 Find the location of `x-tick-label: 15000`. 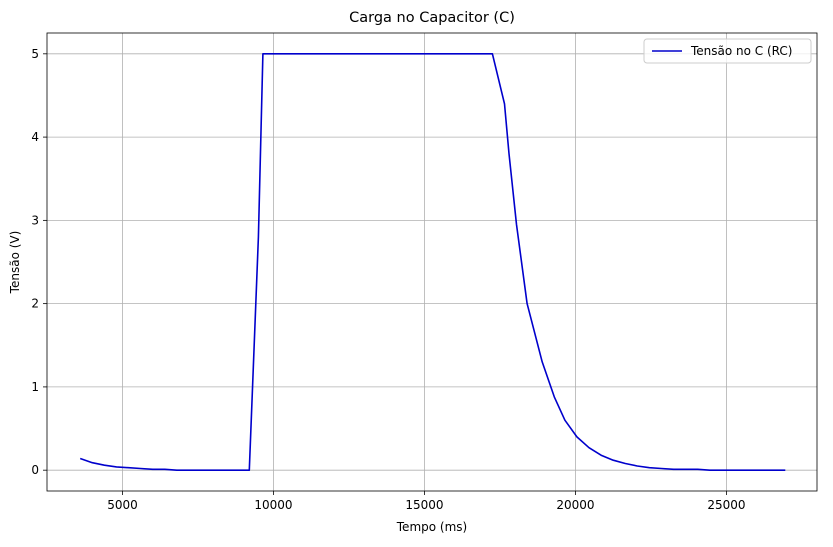

x-tick-label: 15000 is located at coordinates (424, 505).